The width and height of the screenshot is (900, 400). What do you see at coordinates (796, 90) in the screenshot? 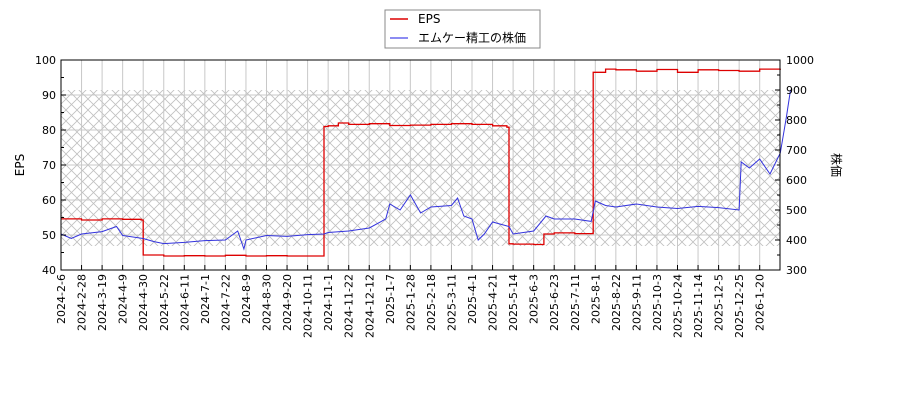
I see `right-tick-label: 900` at bounding box center [796, 90].